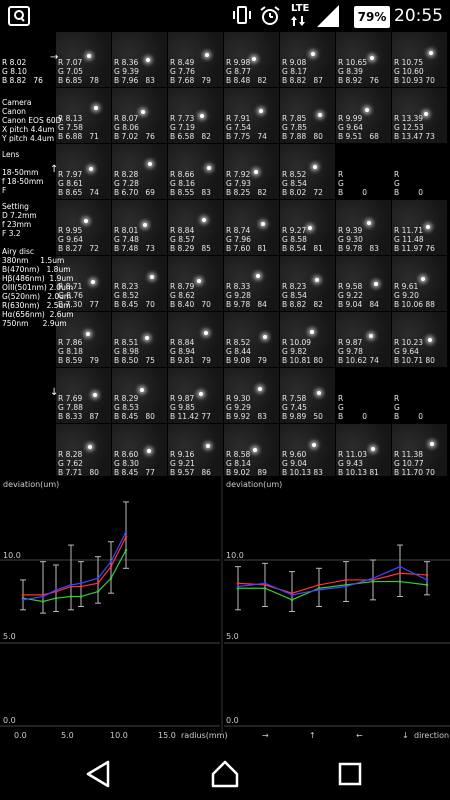 This screenshot has height=800, width=450. What do you see at coordinates (242, 15) in the screenshot?
I see `vibrate-icon` at bounding box center [242, 15].